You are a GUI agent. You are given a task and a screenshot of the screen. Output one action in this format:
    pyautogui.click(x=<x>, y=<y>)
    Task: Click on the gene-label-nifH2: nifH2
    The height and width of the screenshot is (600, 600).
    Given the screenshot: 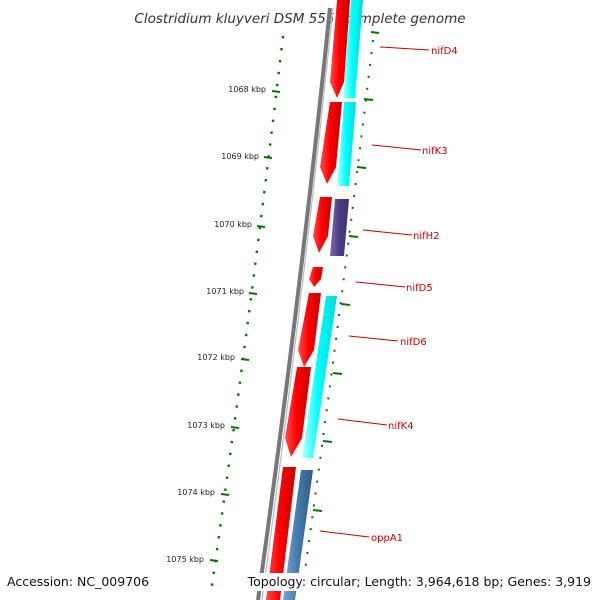 What is the action you would take?
    pyautogui.click(x=426, y=236)
    